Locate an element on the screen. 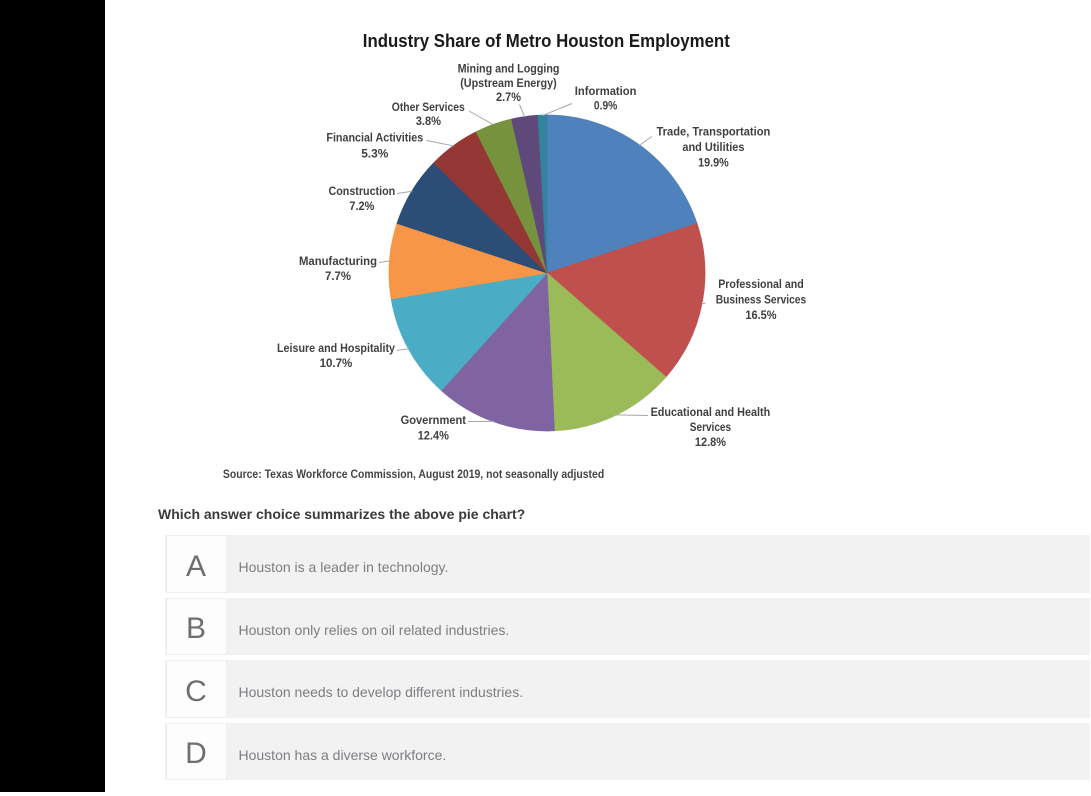 The image size is (1091, 796). svg-text: 10.7% is located at coordinates (336, 363).